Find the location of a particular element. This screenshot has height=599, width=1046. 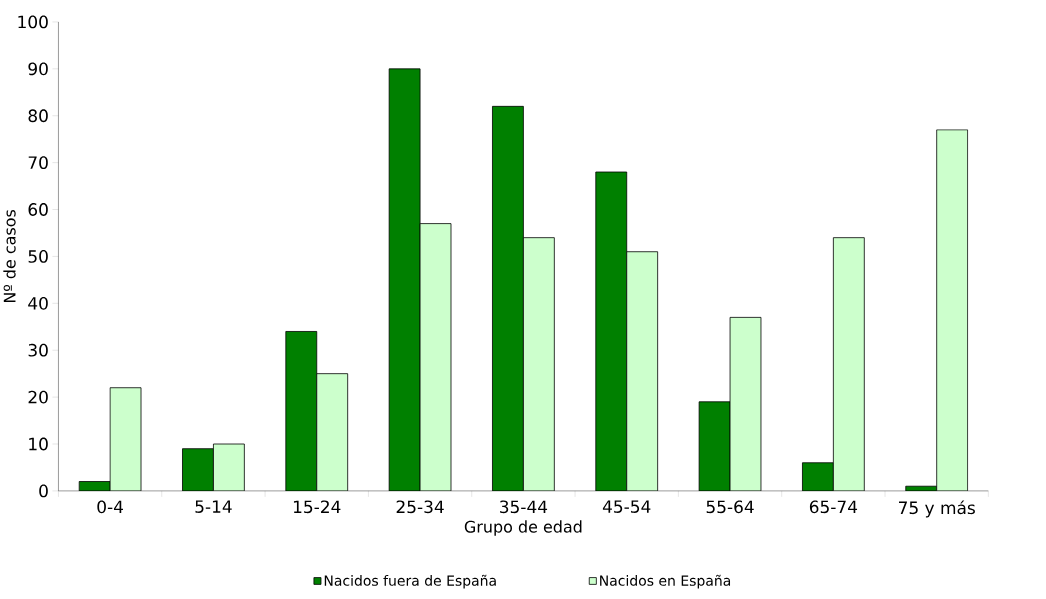

y-tick-label: 100 is located at coordinates (33, 22).